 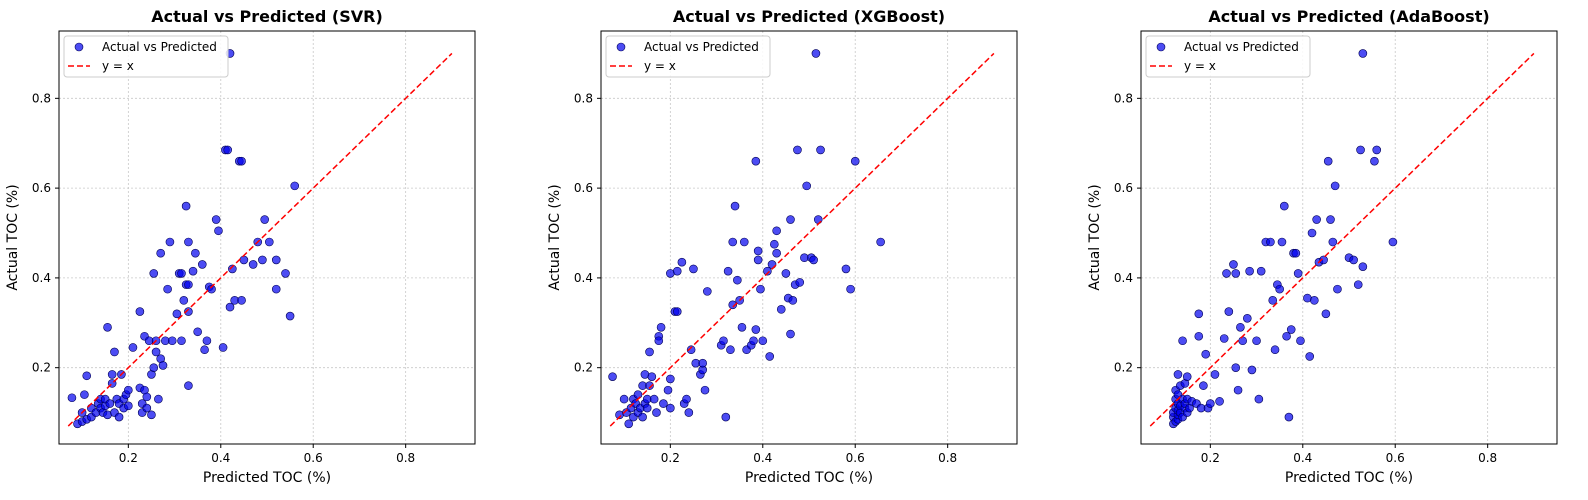 What do you see at coordinates (809, 16) in the screenshot?
I see `chart-title: Actual vs Predicted (XGBoost)` at bounding box center [809, 16].